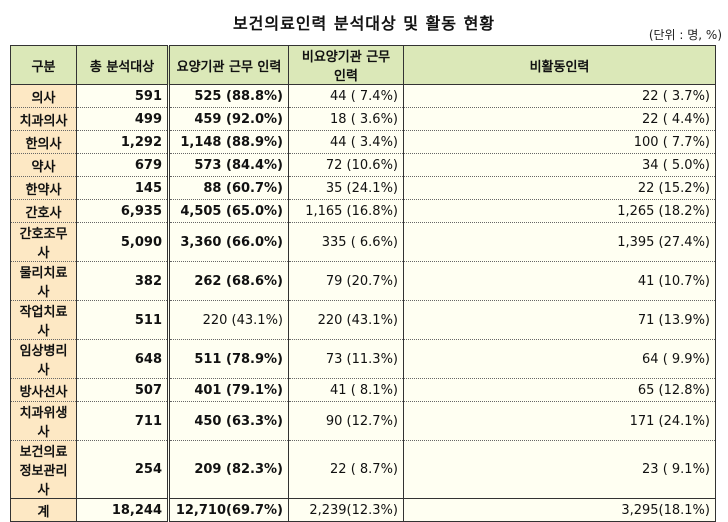  What do you see at coordinates (43, 469) in the screenshot?
I see `row-label: 보건의료 정보관리사` at bounding box center [43, 469].